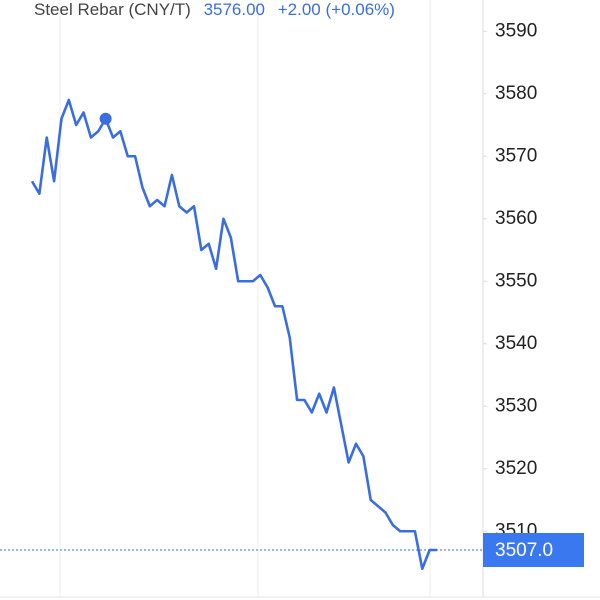  Describe the element at coordinates (516, 155) in the screenshot. I see `y-tick-label: 3570` at that location.